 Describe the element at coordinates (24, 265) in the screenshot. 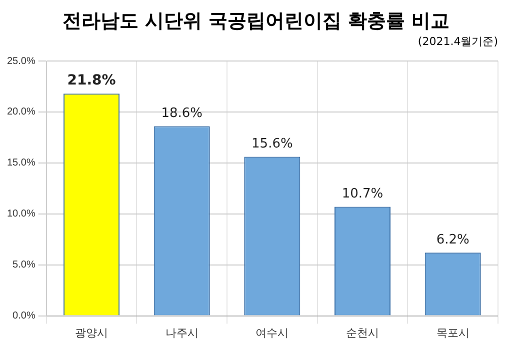

I see `y-tick-label: 5.0%` at that location.